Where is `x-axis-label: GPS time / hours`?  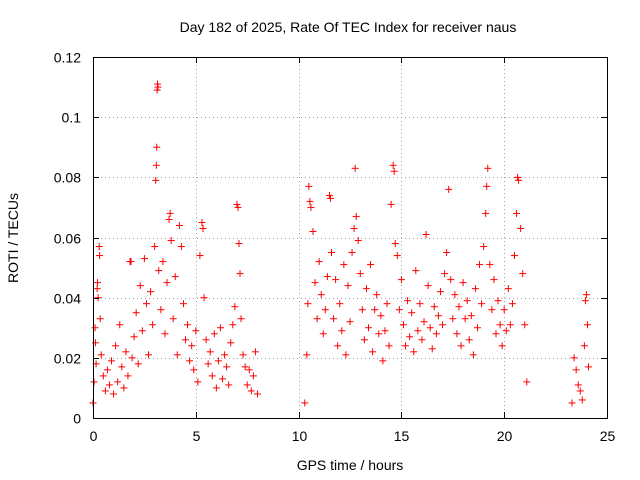
x-axis-label: GPS time / hours is located at coordinates (350, 465).